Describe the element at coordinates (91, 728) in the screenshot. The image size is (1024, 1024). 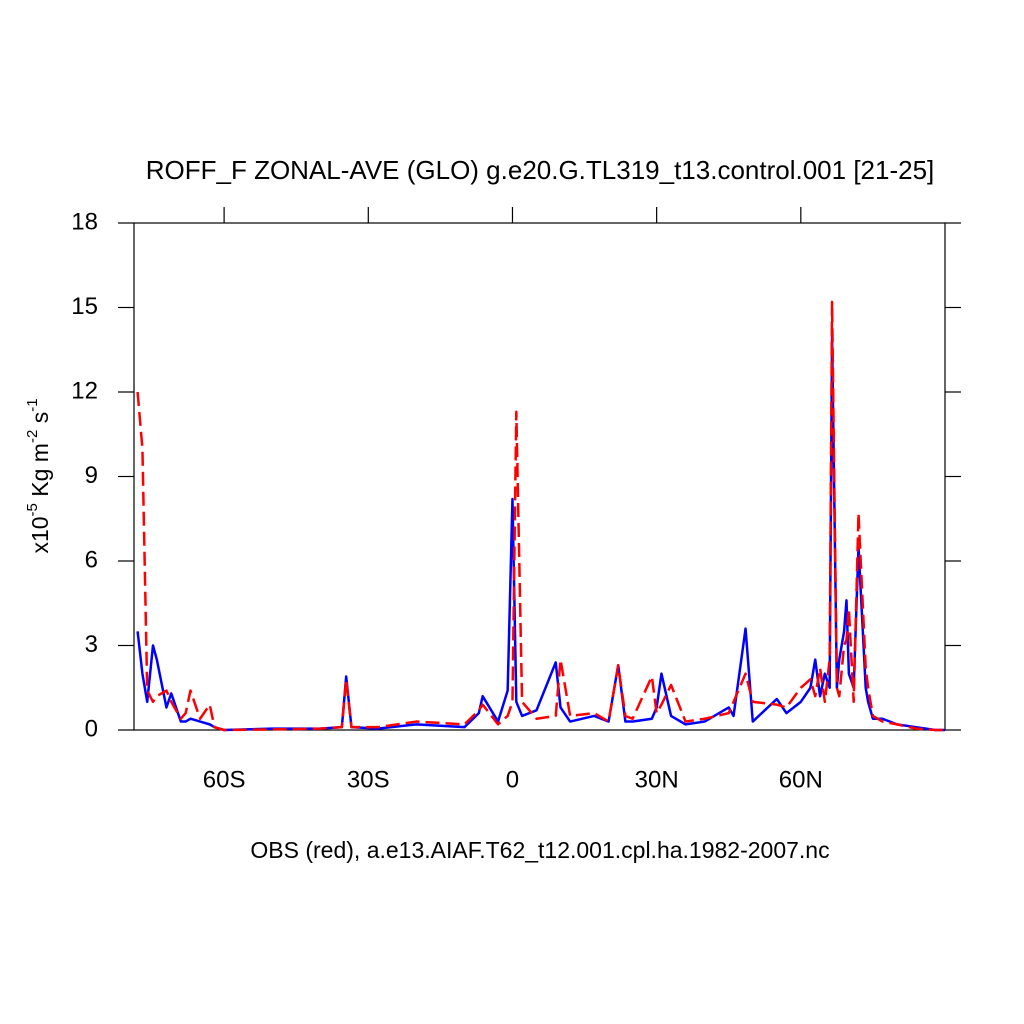
I see `y-tick-label: 0` at that location.